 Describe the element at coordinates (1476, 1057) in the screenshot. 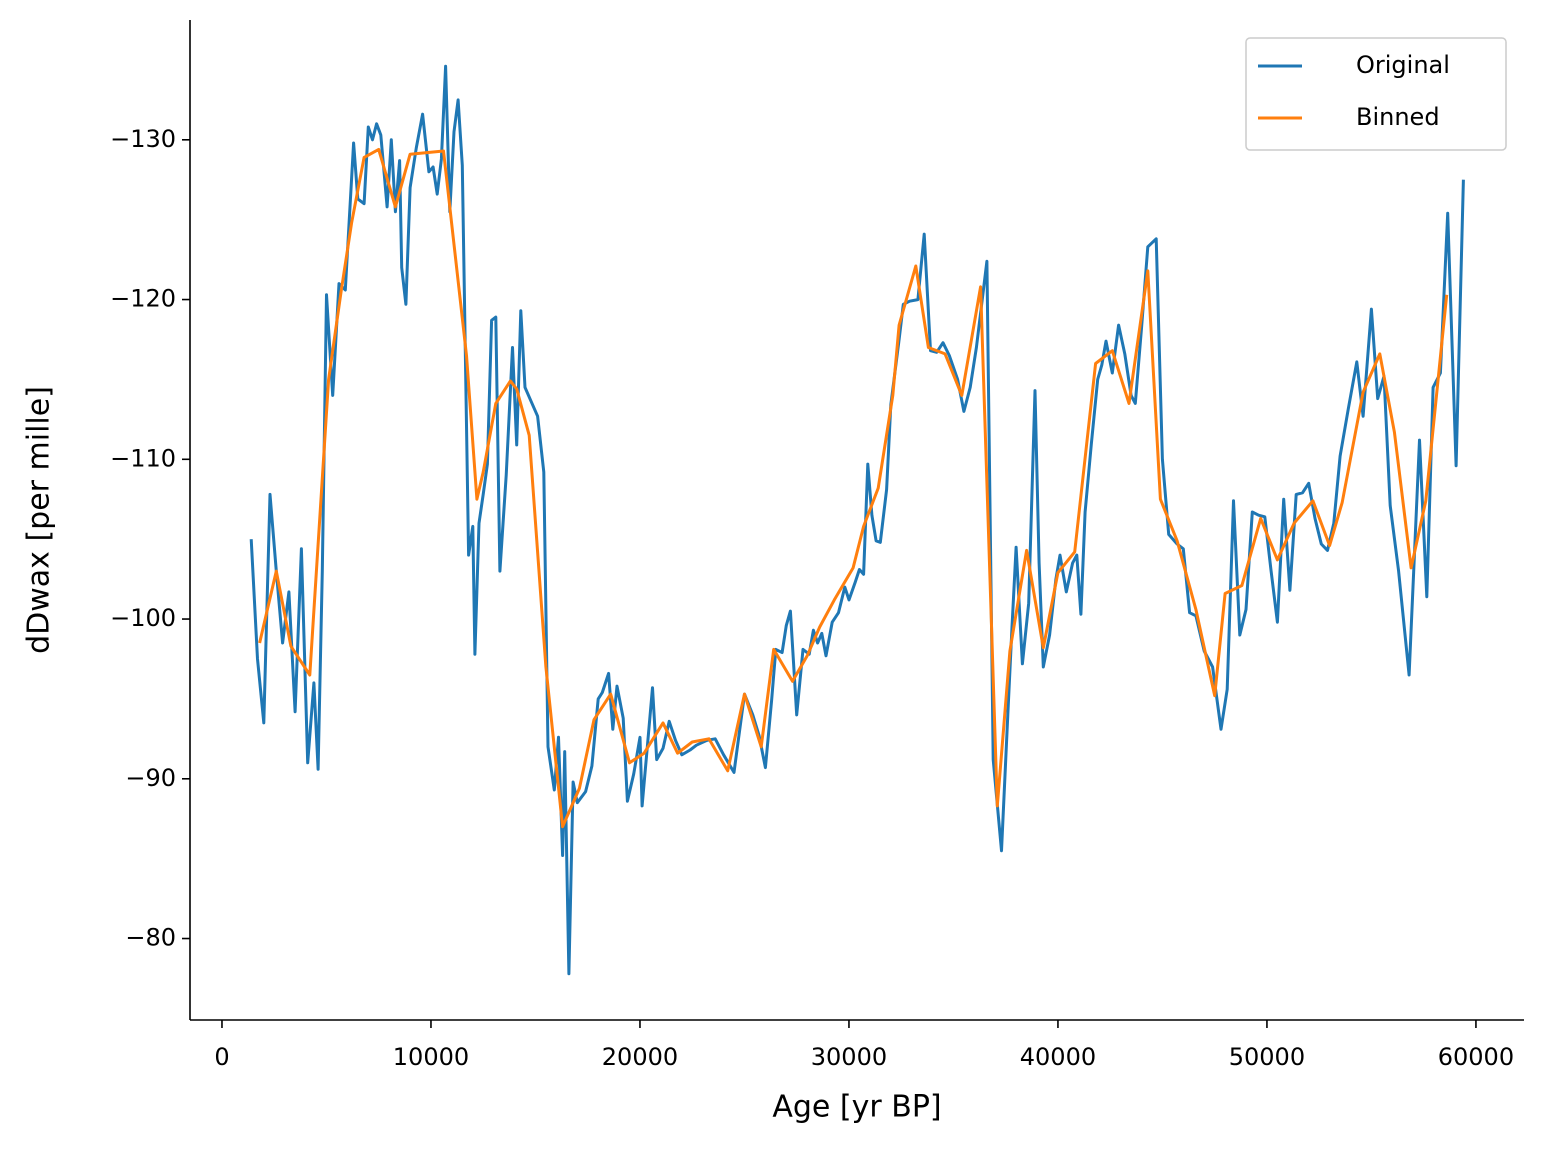

I see `x-tick-label: 60000` at that location.